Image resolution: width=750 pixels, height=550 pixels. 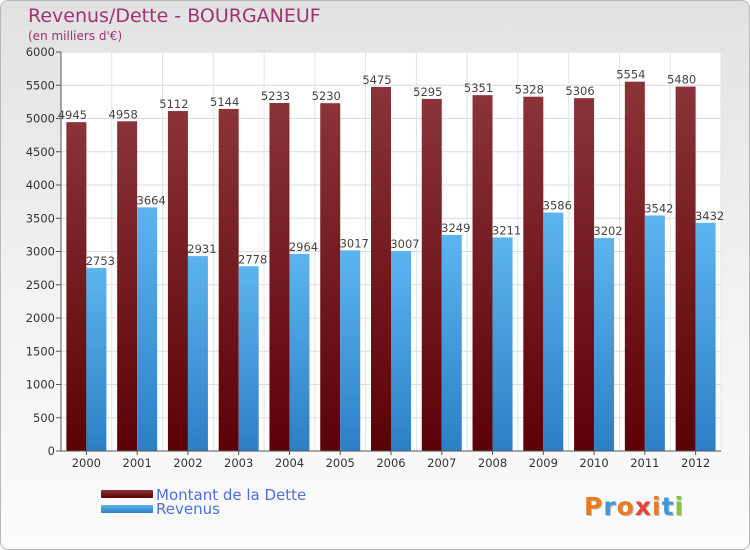 What do you see at coordinates (557, 206) in the screenshot?
I see `data-label-revenus: 3586` at bounding box center [557, 206].